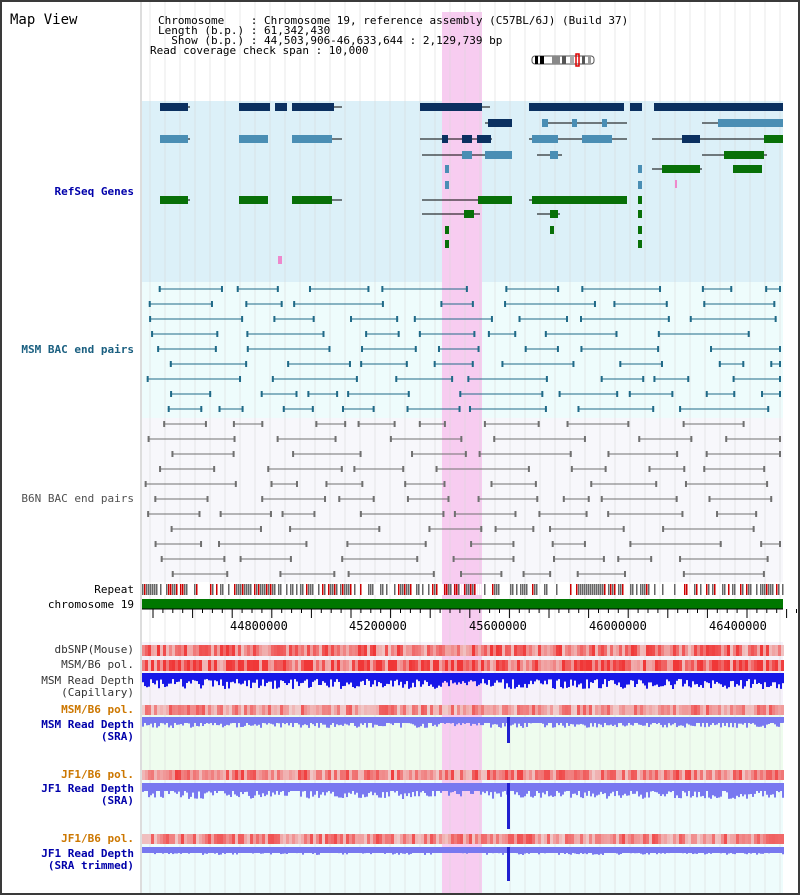 Image resolution: width=800 pixels, height=895 pixels. I want to click on track-label-refseq: RefSeq Genes, so click(94, 191).